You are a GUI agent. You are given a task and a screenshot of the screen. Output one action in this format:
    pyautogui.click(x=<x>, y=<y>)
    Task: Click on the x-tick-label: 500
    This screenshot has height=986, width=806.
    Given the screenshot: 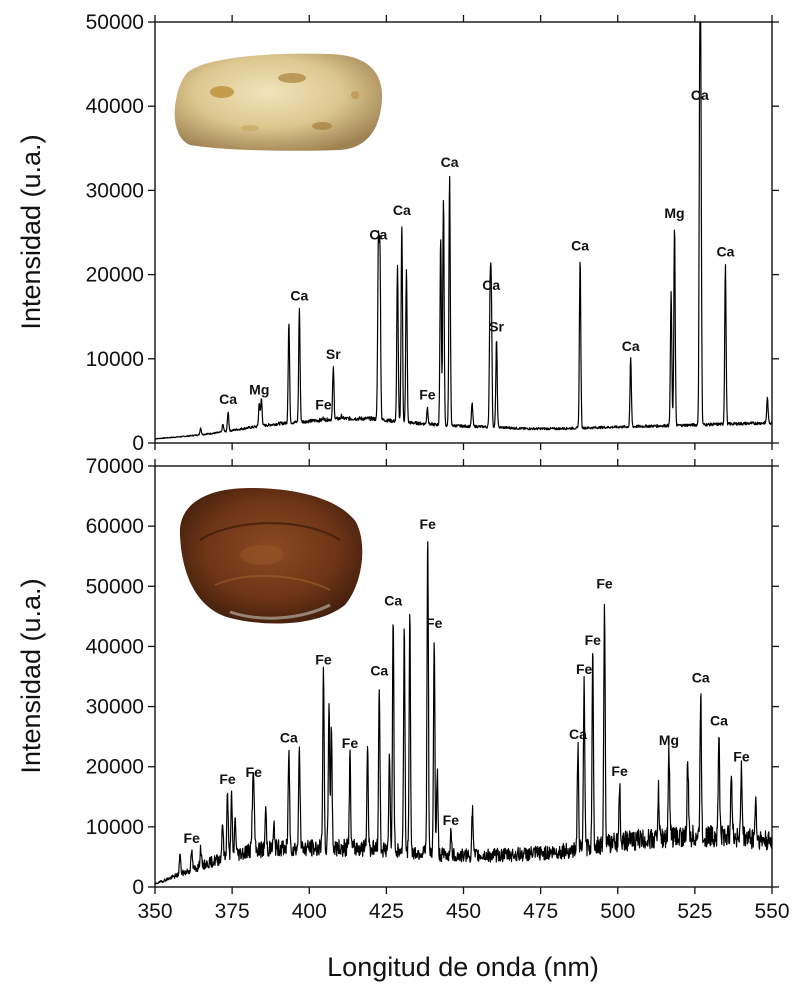 What is the action you would take?
    pyautogui.click(x=617, y=911)
    